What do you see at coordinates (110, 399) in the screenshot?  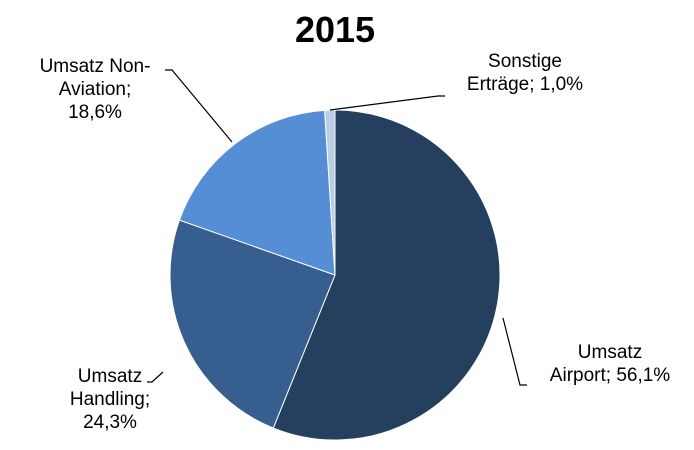 I see `data-label: Umsatz Handling; 24,3%` at bounding box center [110, 399].